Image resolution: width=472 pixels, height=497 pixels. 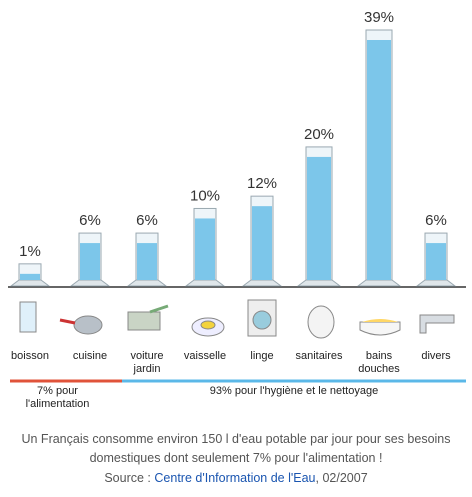 I want to click on value-label: 39%, so click(x=379, y=17).